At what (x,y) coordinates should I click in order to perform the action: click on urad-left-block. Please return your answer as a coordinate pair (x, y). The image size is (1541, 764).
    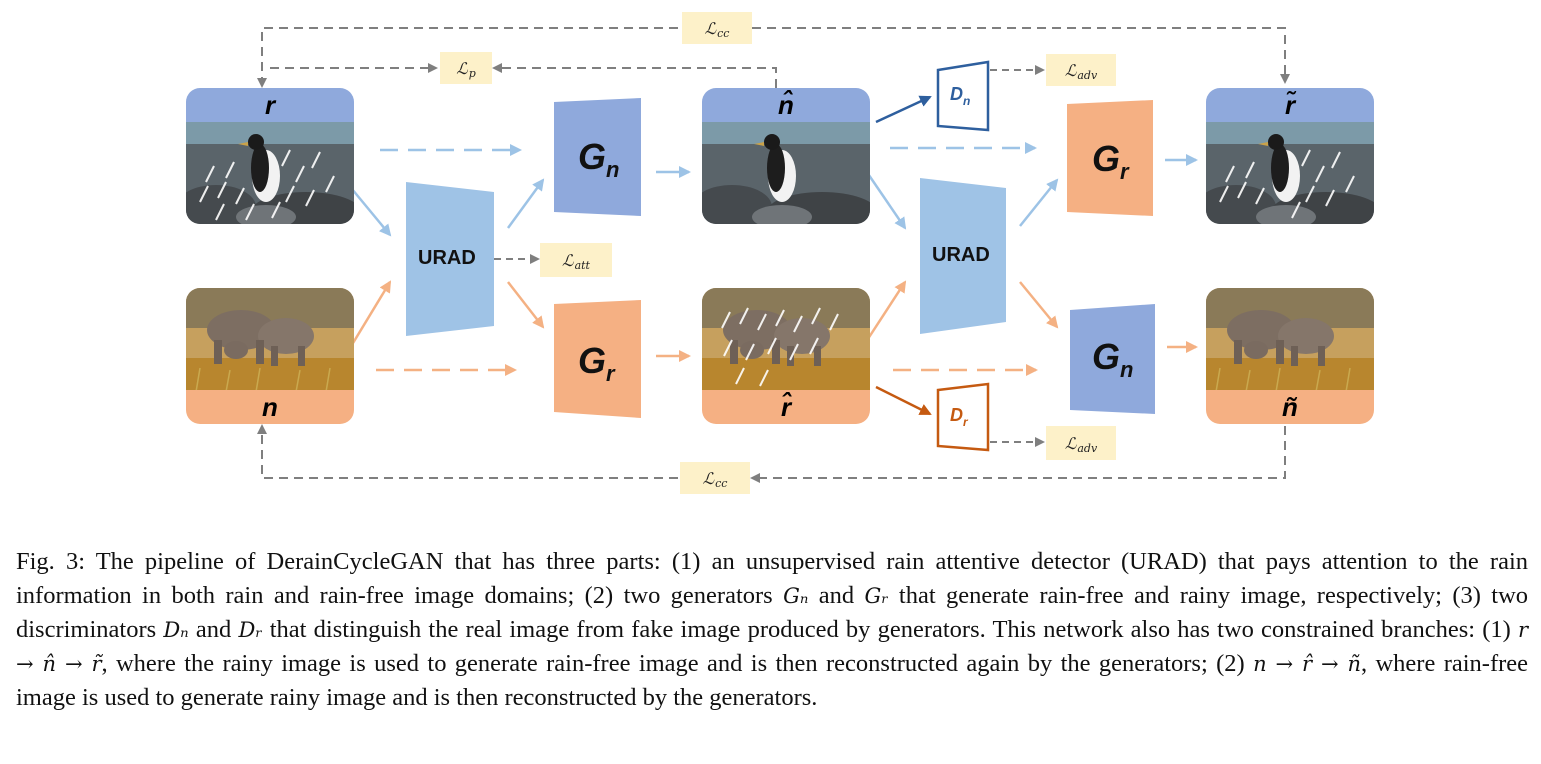
    Looking at the image, I should click on (450, 259).